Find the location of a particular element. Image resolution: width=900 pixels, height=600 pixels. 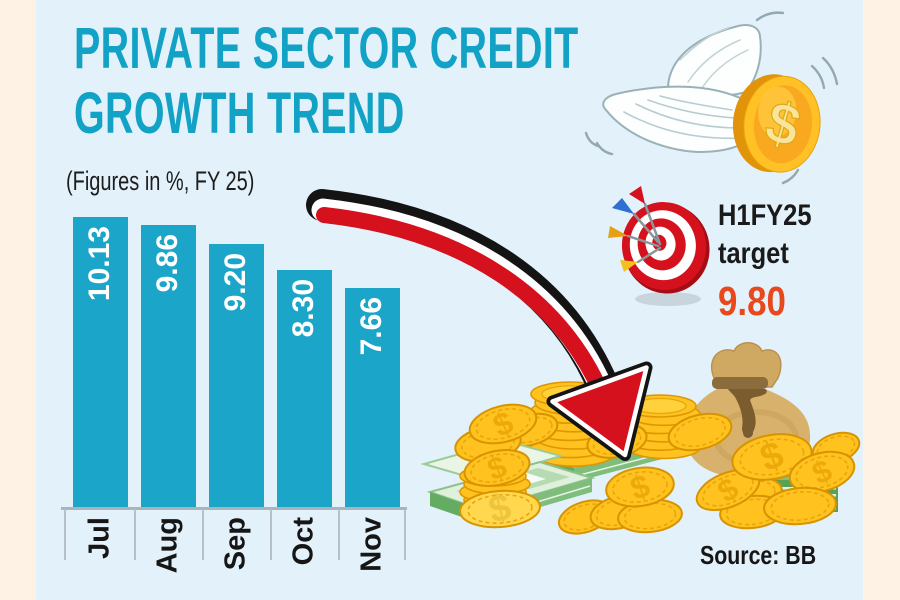

source-credit: Source: BB is located at coordinates (758, 555).